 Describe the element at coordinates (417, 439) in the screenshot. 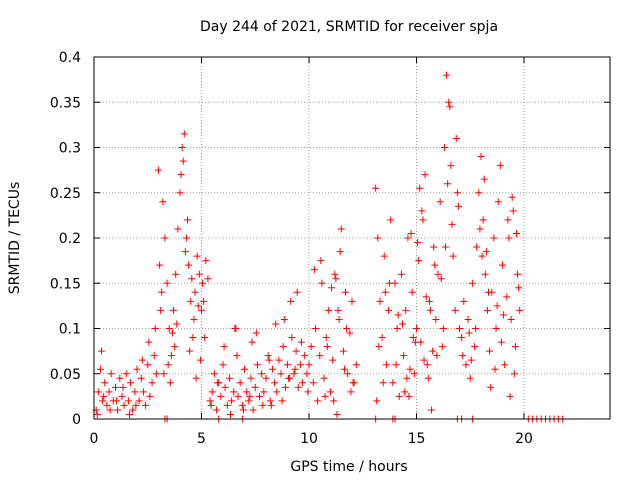

I see `x-tick-label: 15` at that location.